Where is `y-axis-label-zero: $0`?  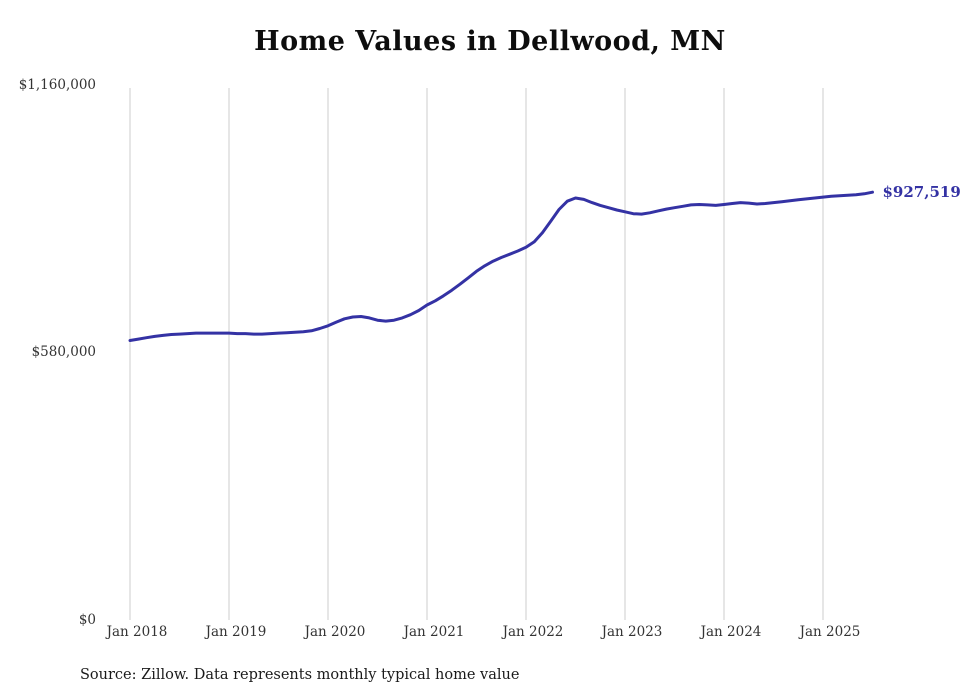
y-axis-label-zero: $0 is located at coordinates (87, 620).